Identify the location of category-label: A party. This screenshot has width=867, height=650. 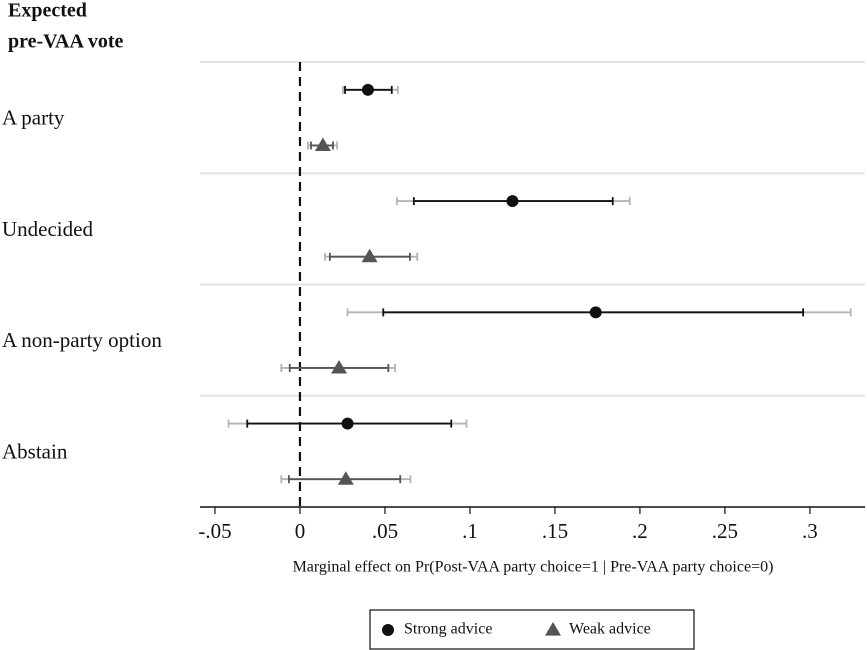
(33, 118).